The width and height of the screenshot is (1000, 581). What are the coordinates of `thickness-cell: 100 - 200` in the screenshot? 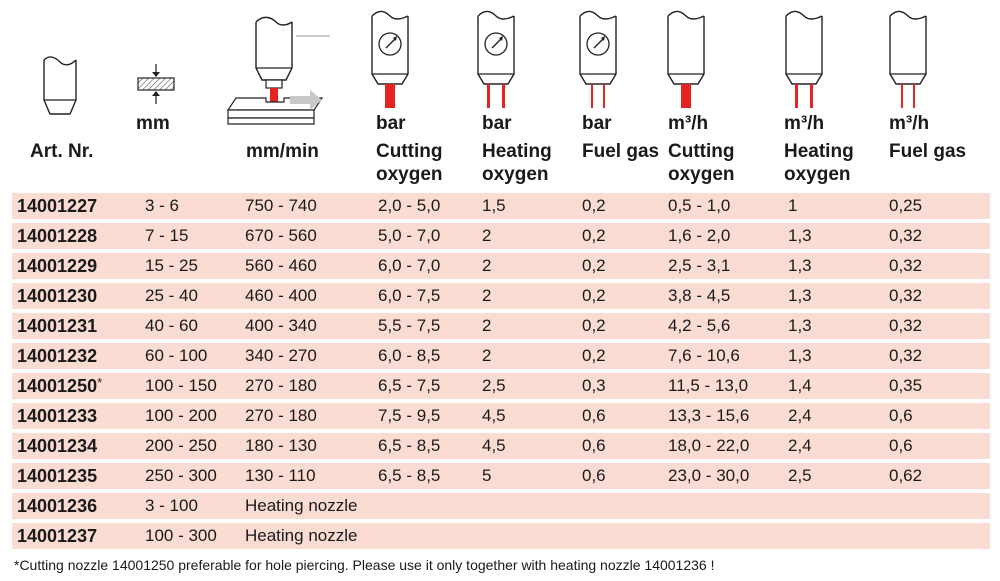 It's located at (181, 416).